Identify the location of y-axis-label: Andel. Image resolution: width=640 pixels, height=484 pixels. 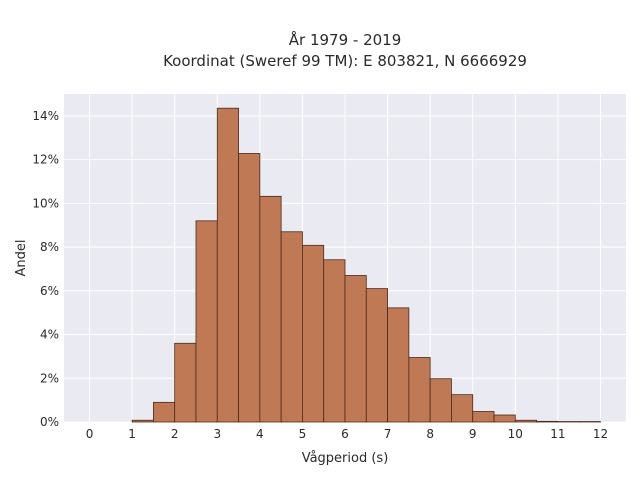
(21, 258).